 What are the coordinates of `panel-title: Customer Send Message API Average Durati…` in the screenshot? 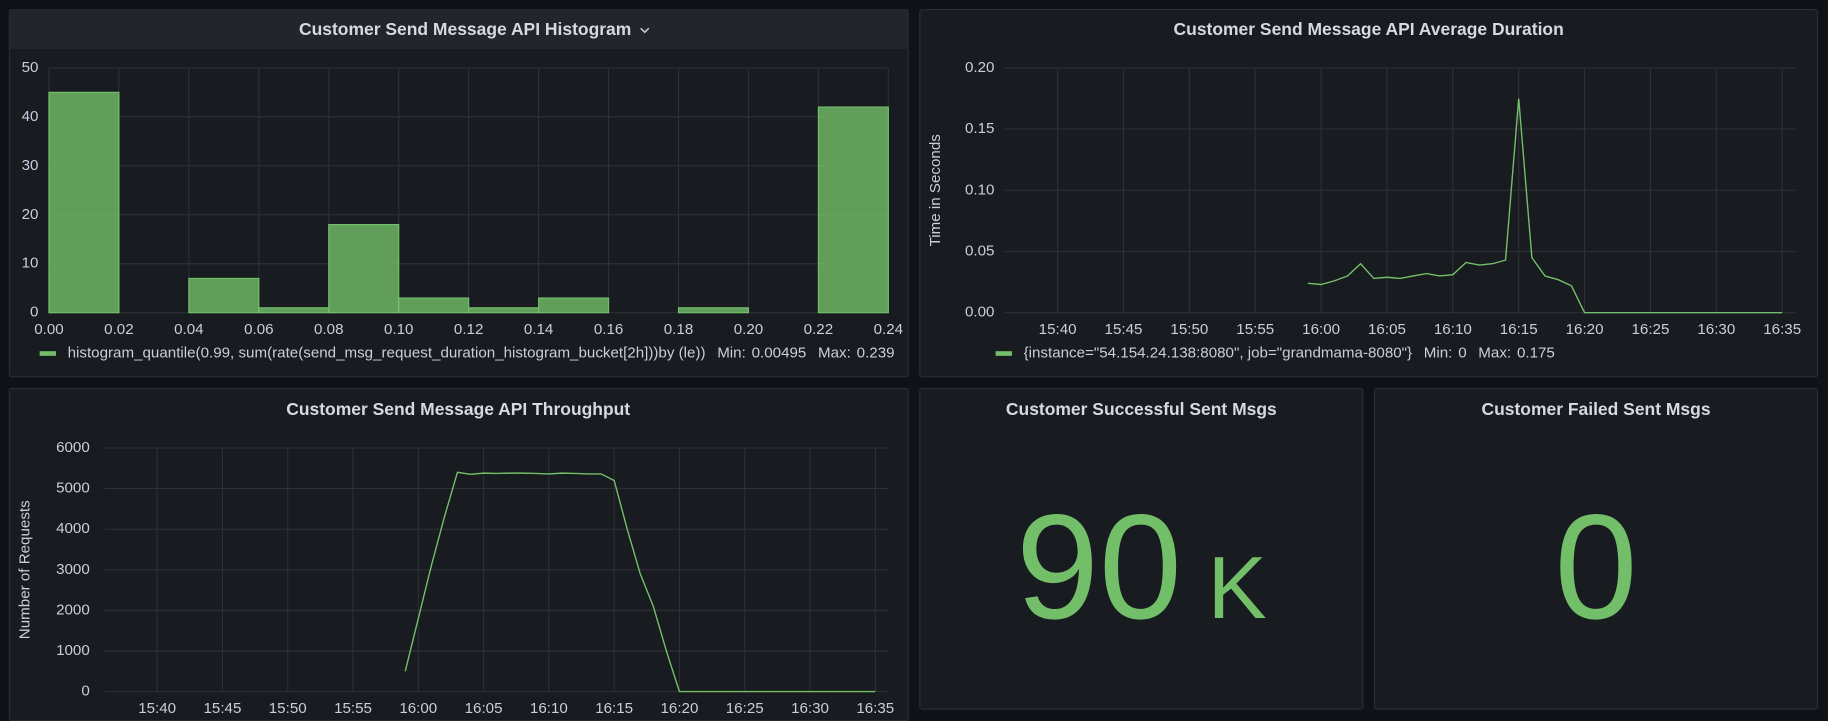 It's located at (1369, 29).